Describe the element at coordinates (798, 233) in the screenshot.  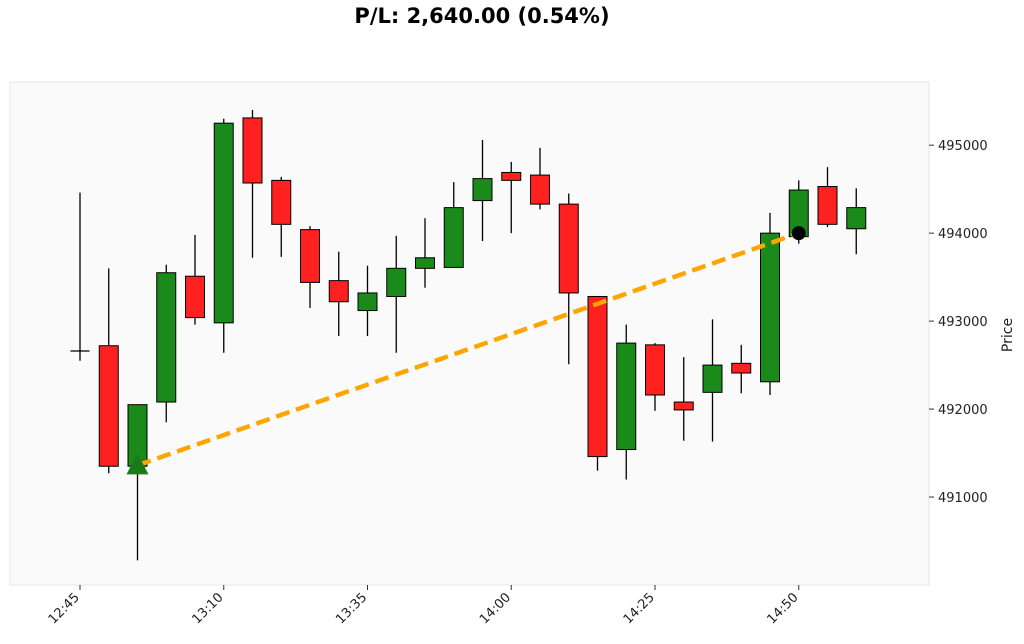
I see `exit-marker` at that location.